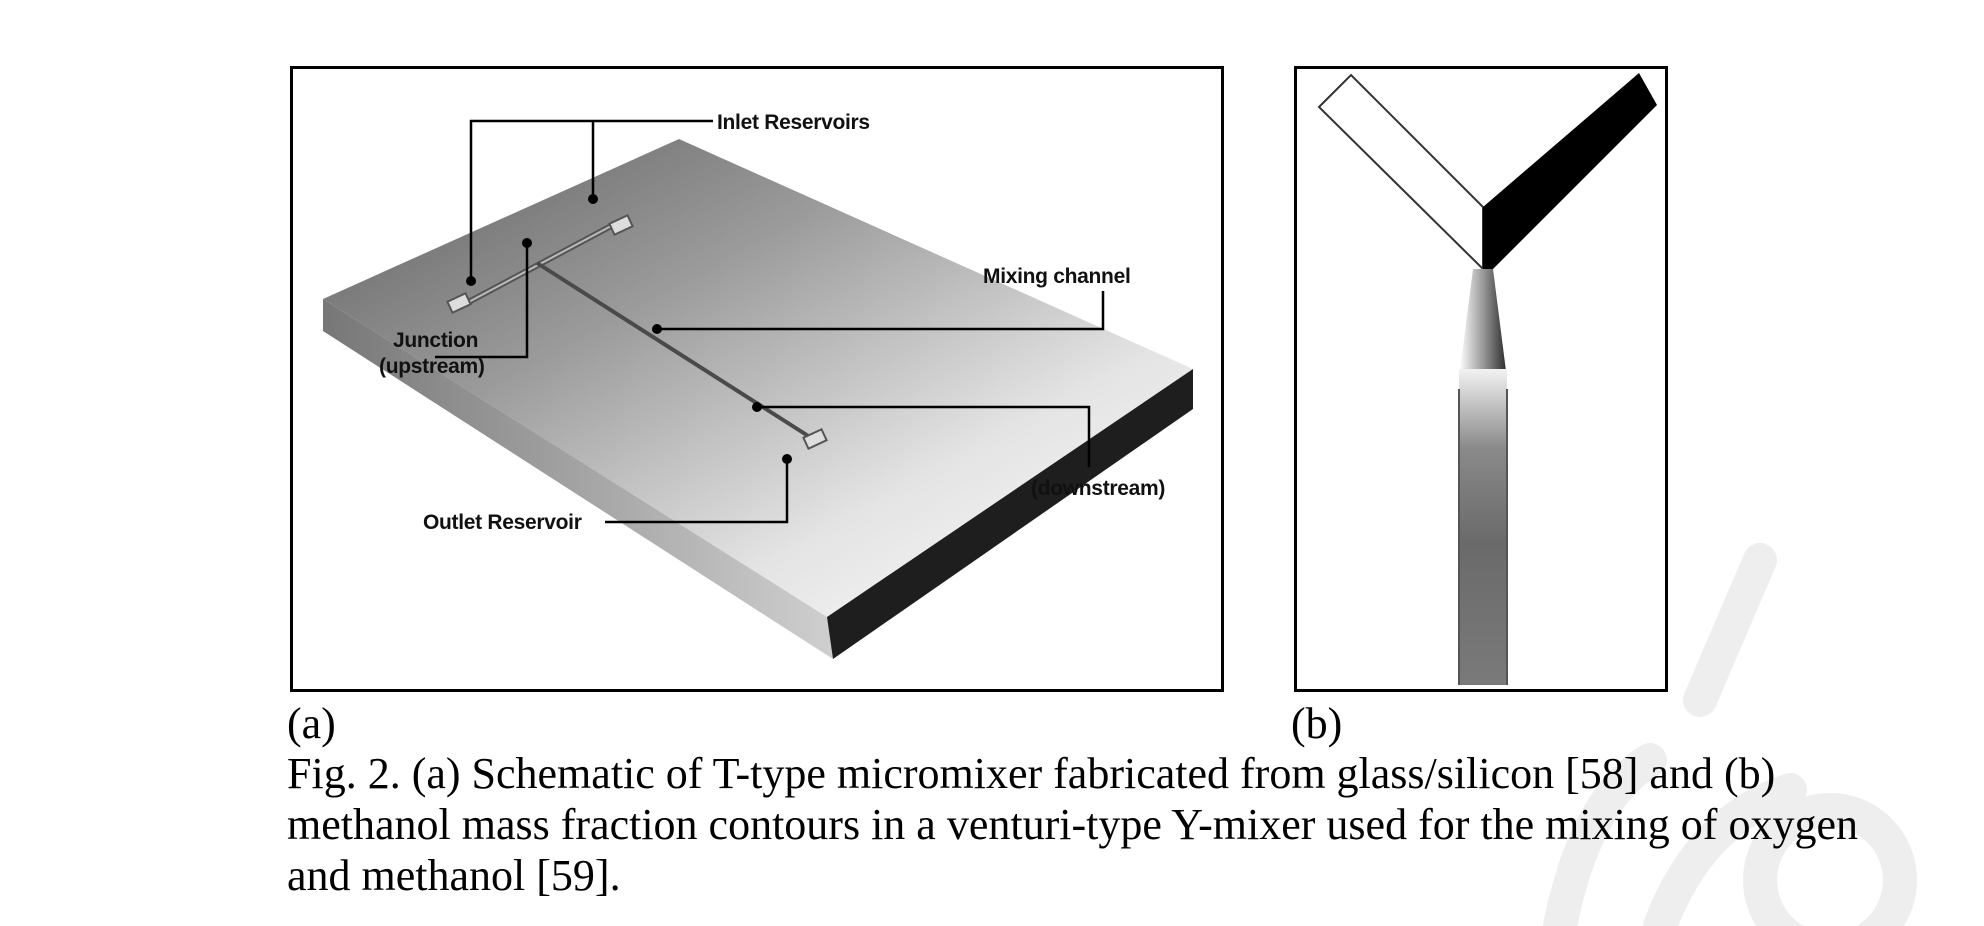 This screenshot has width=1984, height=926. What do you see at coordinates (1057, 276) in the screenshot?
I see `callout-mixing-channel: Mixing channel` at bounding box center [1057, 276].